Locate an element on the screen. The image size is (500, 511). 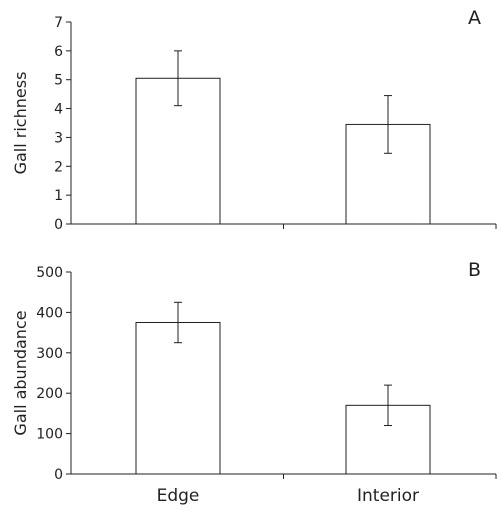
y-axis-title: Gall abundance is located at coordinates (20, 372).